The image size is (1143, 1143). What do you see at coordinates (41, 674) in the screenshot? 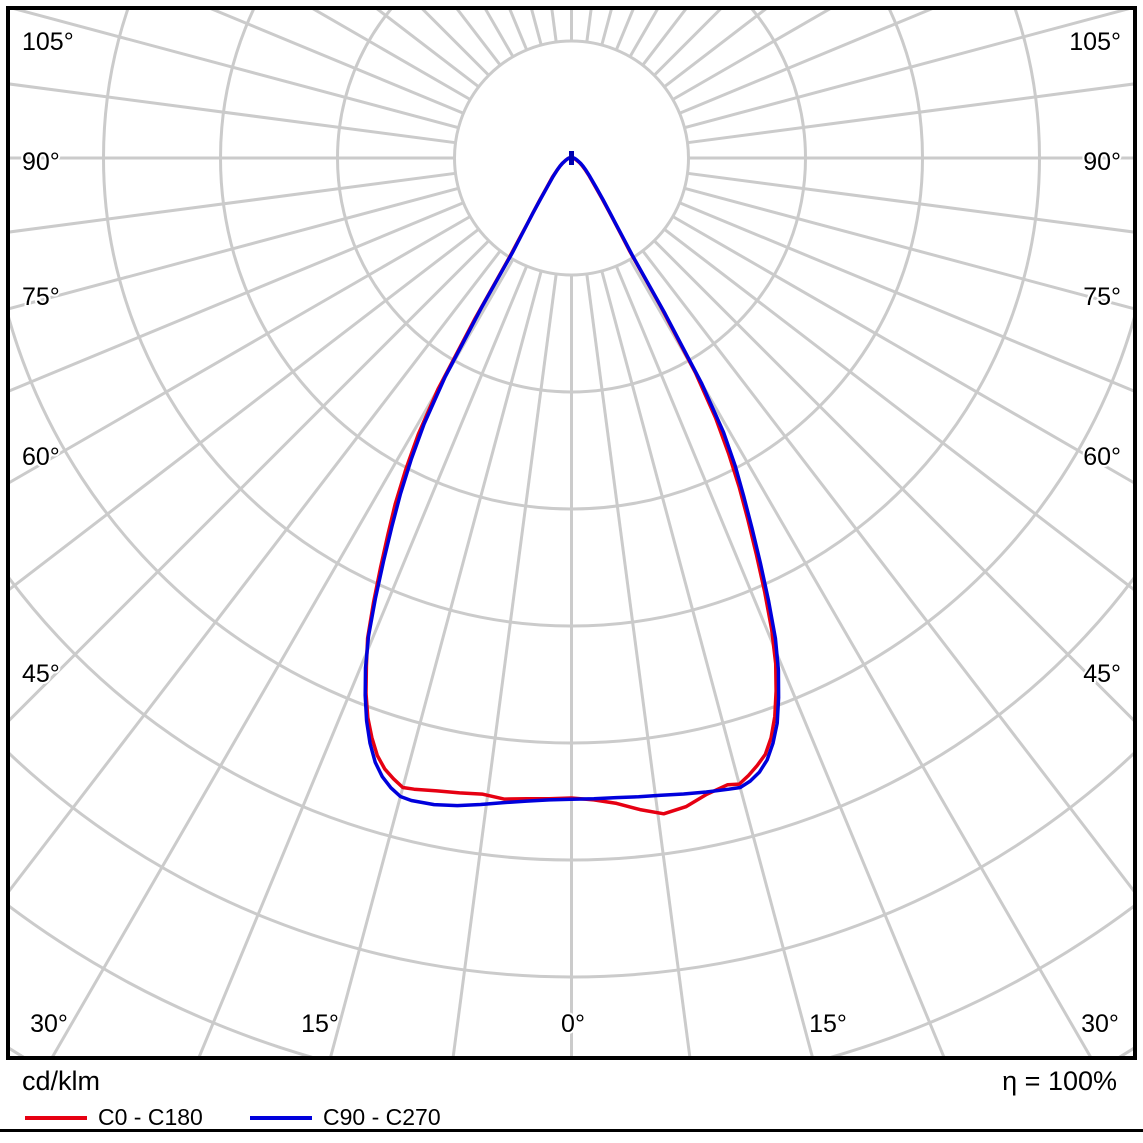
I see `angle-label-left-4: 45°` at bounding box center [41, 674].